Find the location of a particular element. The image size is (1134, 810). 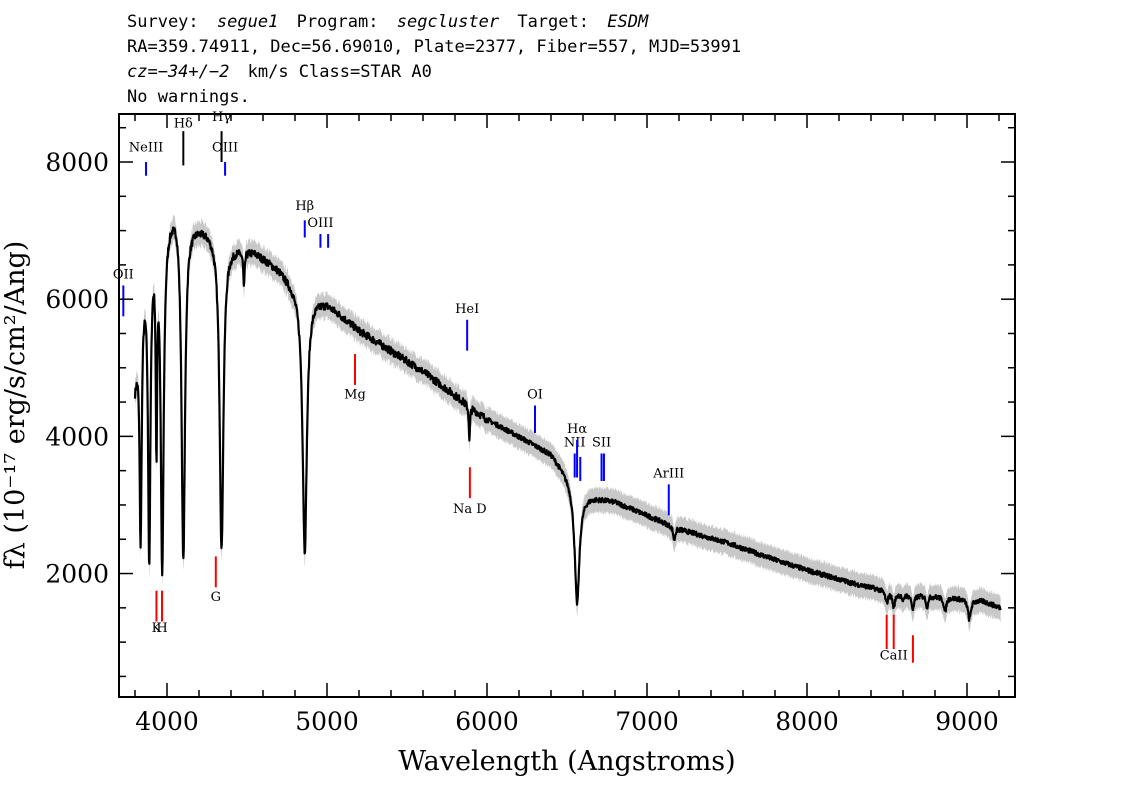

x-tick-label: 4000 is located at coordinates (167, 721).